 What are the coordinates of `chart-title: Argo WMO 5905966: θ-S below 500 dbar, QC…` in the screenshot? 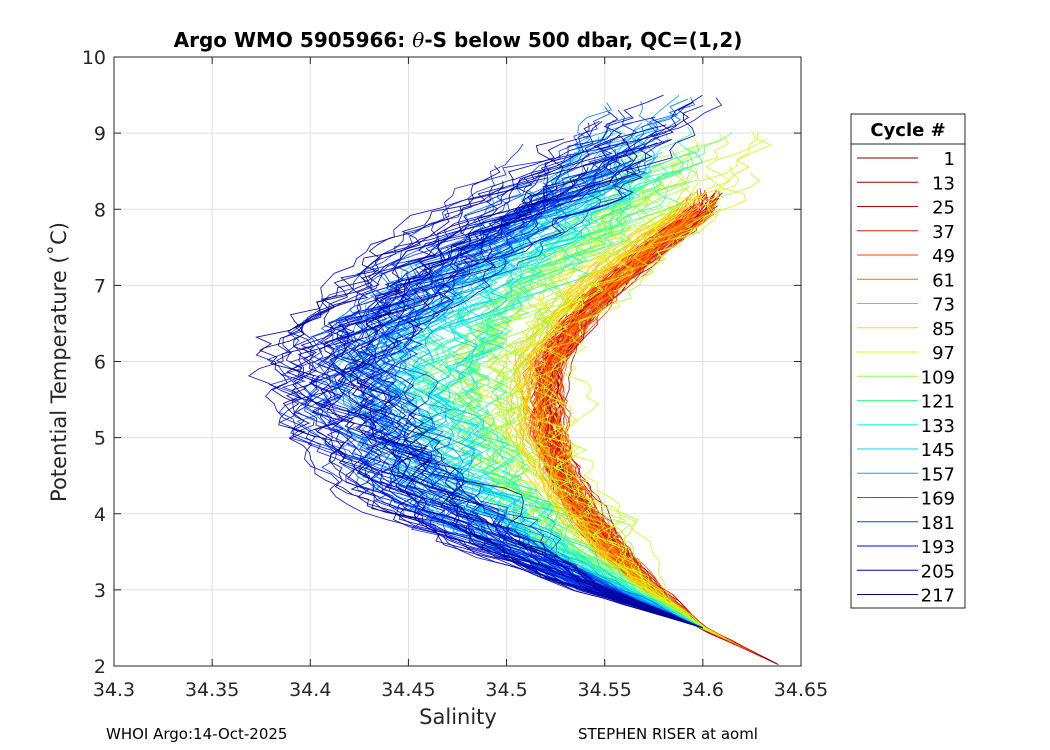 It's located at (458, 40).